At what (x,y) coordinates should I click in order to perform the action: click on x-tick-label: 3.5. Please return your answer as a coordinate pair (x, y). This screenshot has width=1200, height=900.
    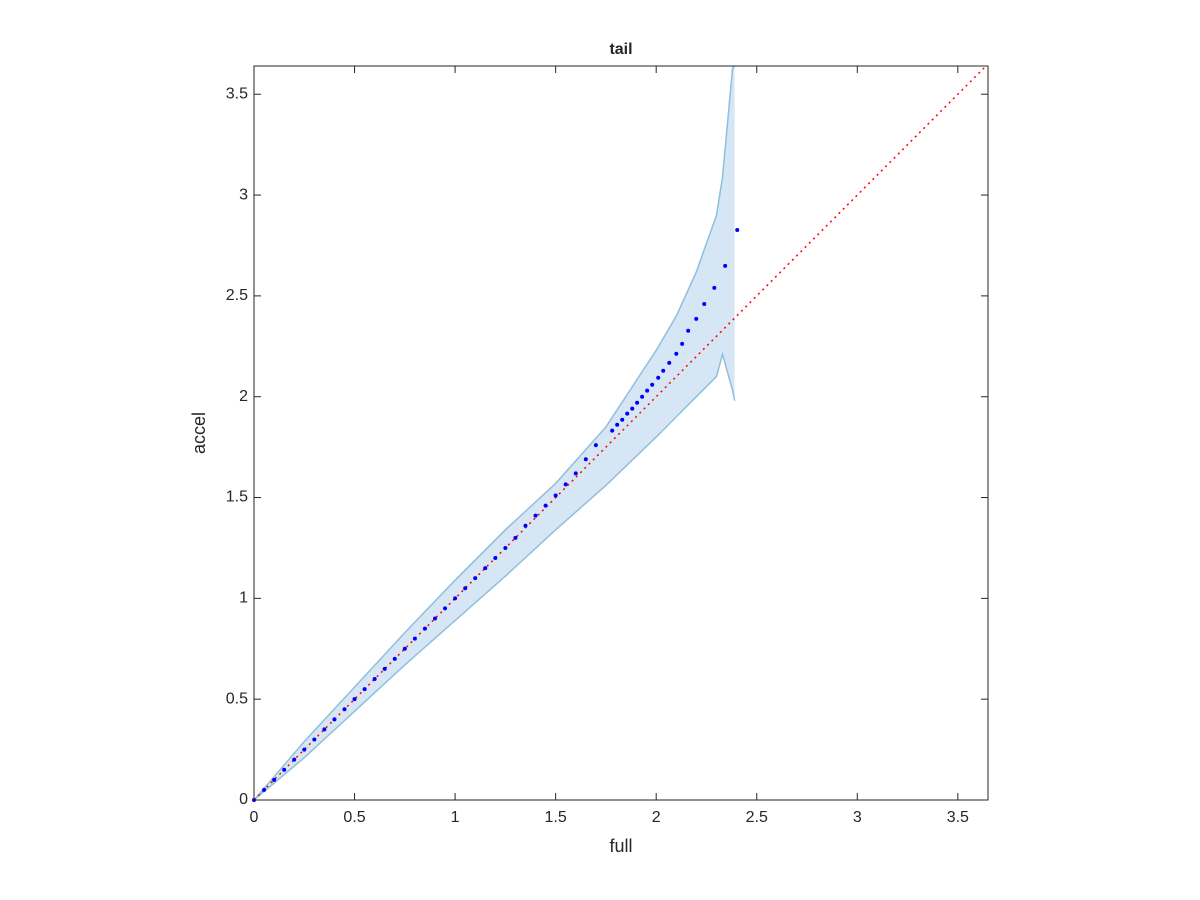
    Looking at the image, I should click on (958, 817).